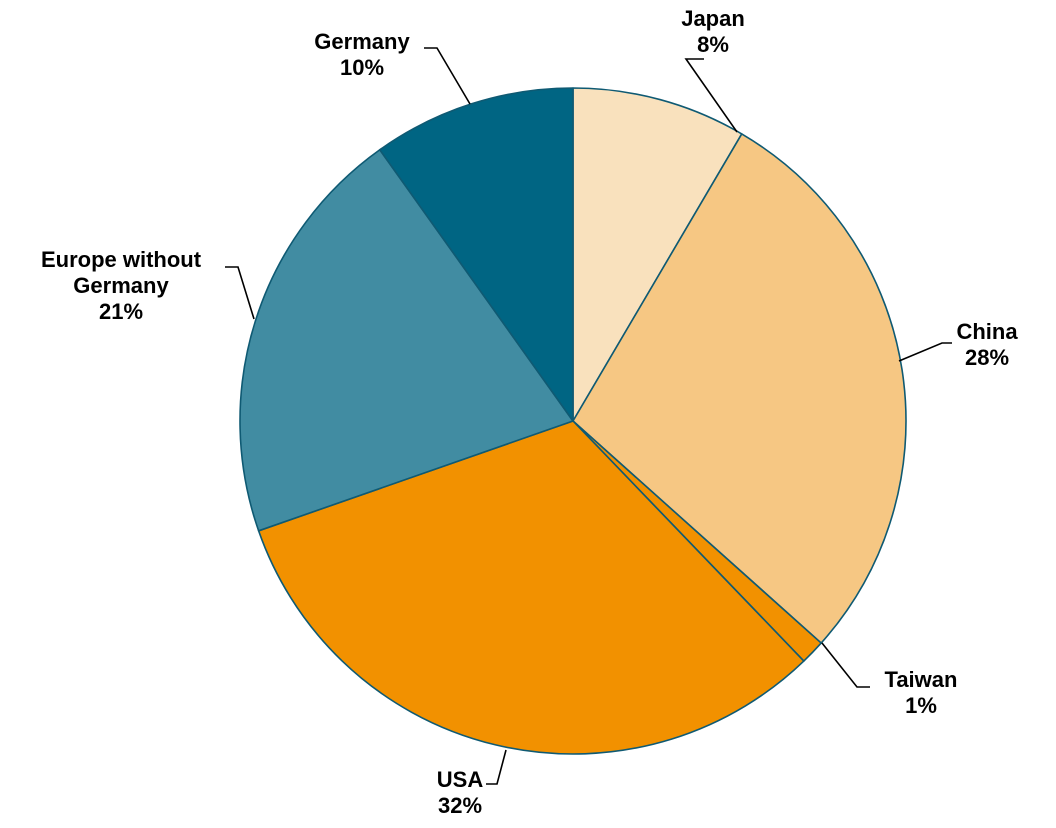 This screenshot has width=1056, height=828. What do you see at coordinates (713, 18) in the screenshot?
I see `slice-name-label-japan: Japan` at bounding box center [713, 18].